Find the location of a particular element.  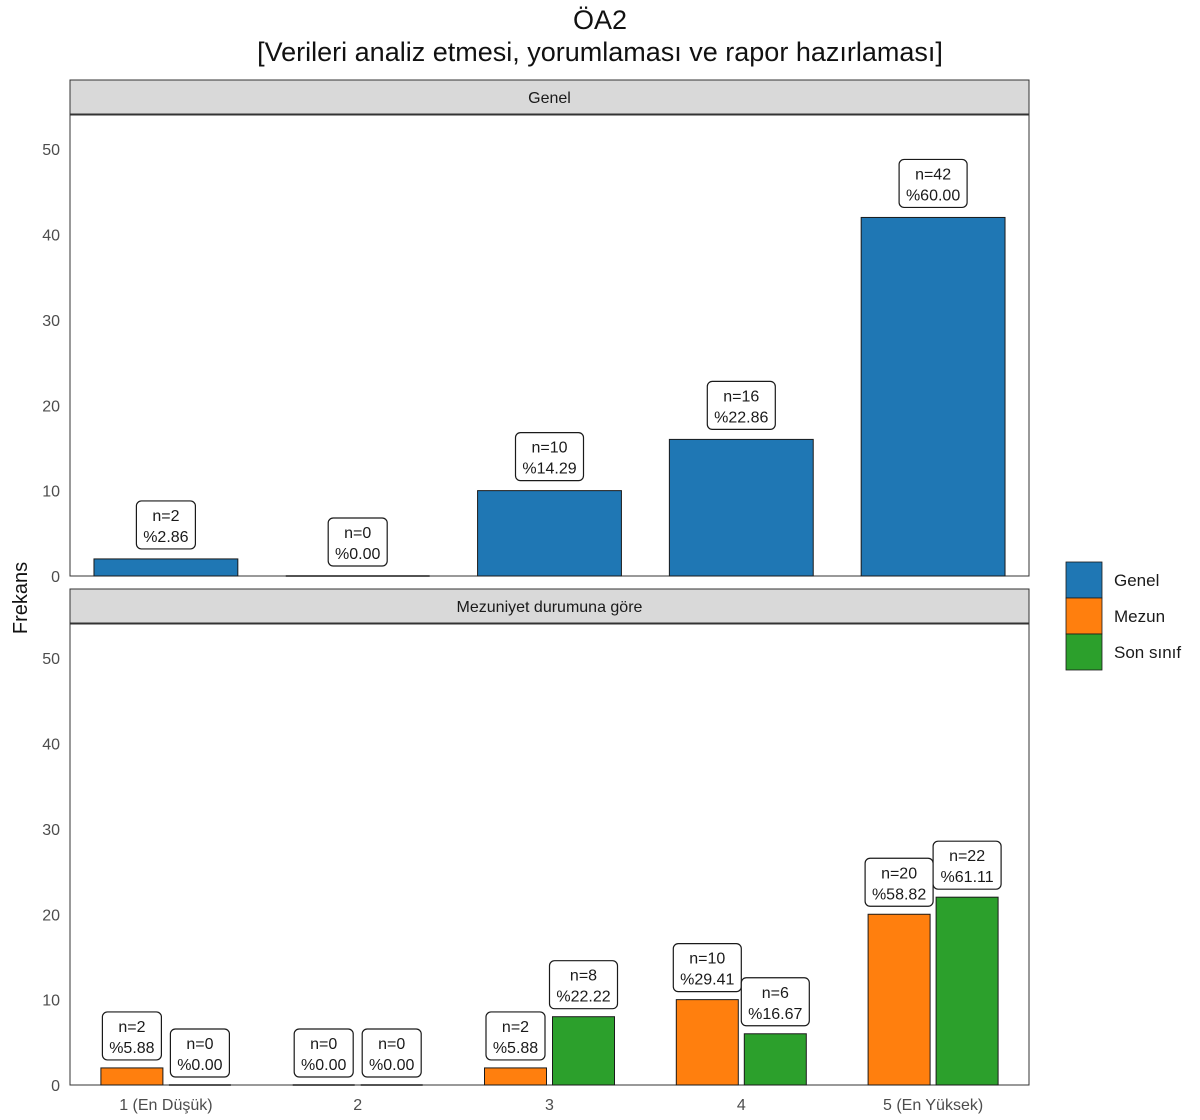

panel-strip-label: Mezuniyet durumuna göre is located at coordinates (550, 607).